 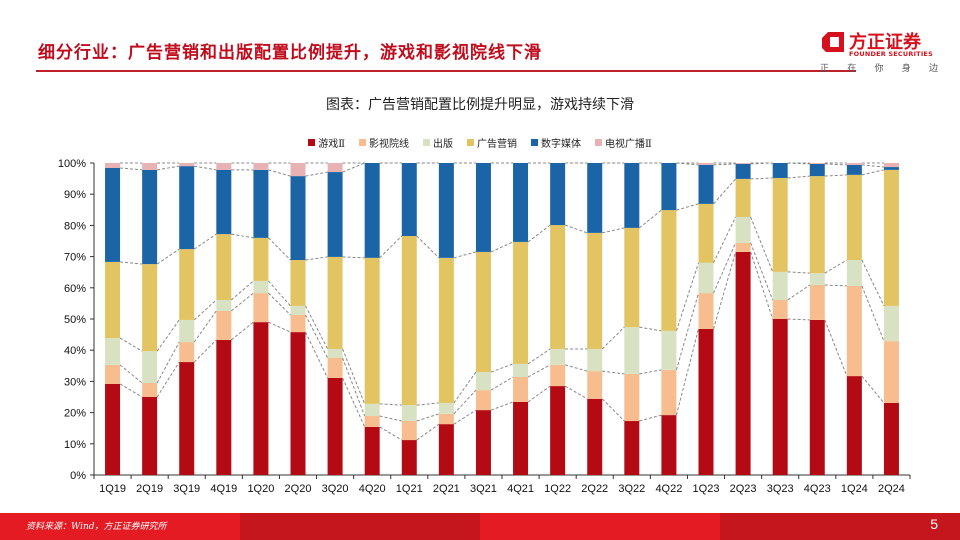 What do you see at coordinates (446, 71) in the screenshot?
I see `title-divider` at bounding box center [446, 71].